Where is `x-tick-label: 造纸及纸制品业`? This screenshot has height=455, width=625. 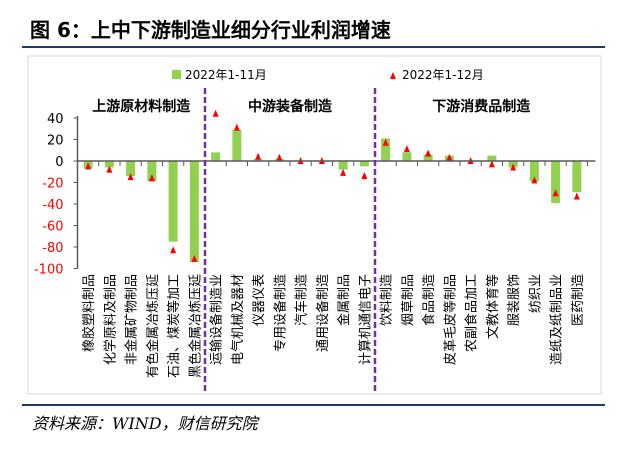
x-tick-label: 造纸及纸制品业 is located at coordinates (557, 319).